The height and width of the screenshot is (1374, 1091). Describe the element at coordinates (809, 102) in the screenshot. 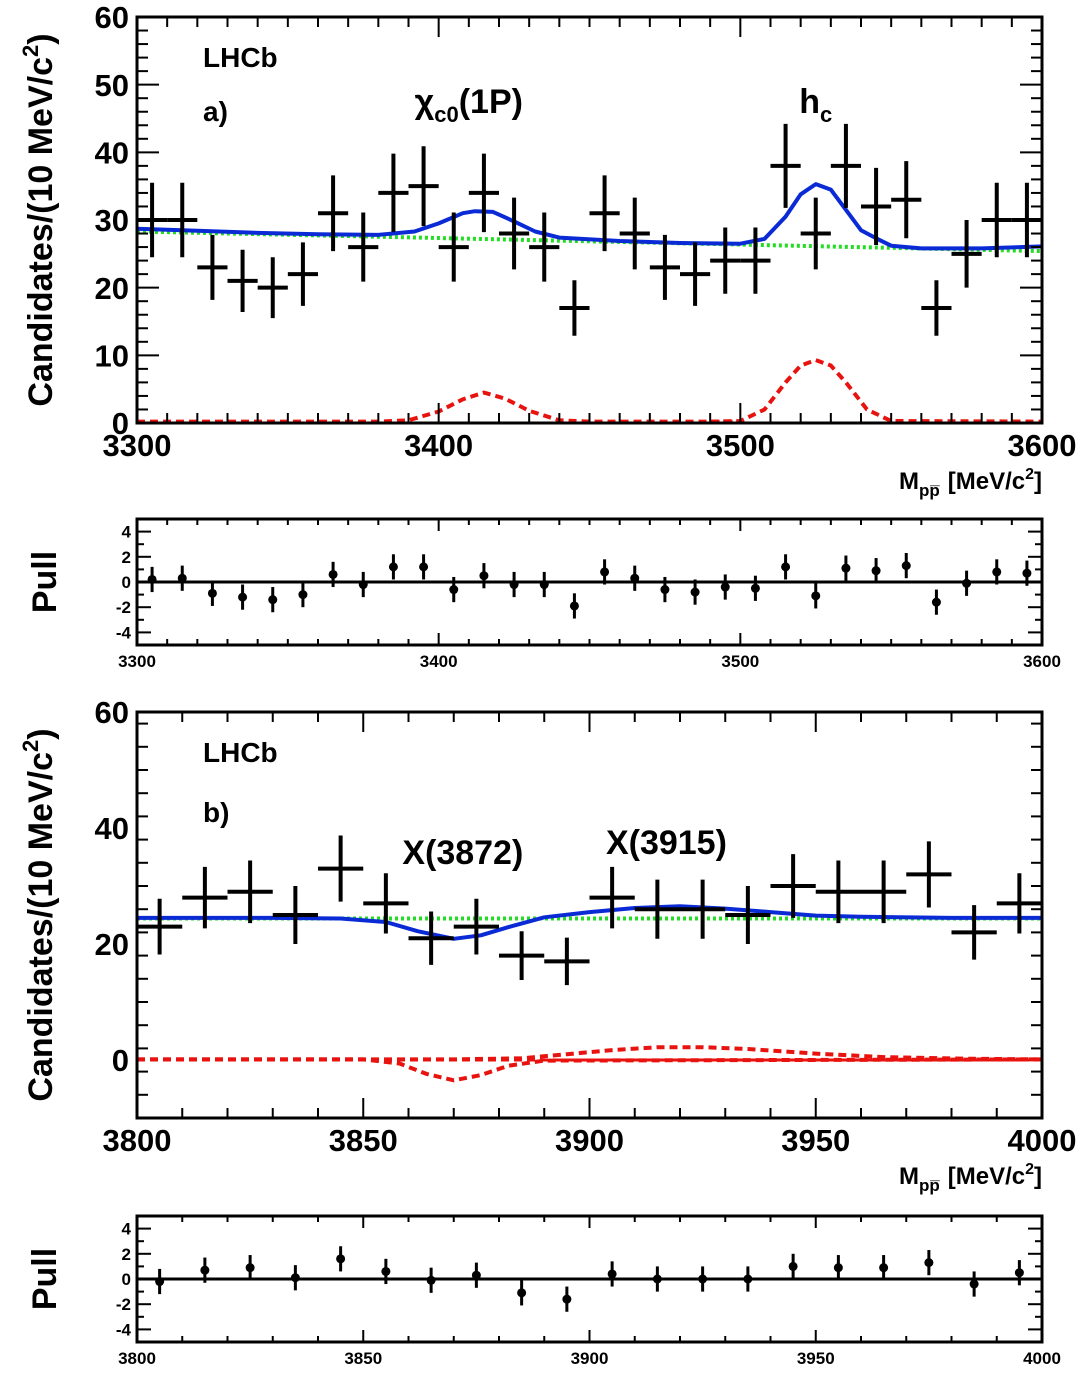

I see `peak-label-text: h` at that location.